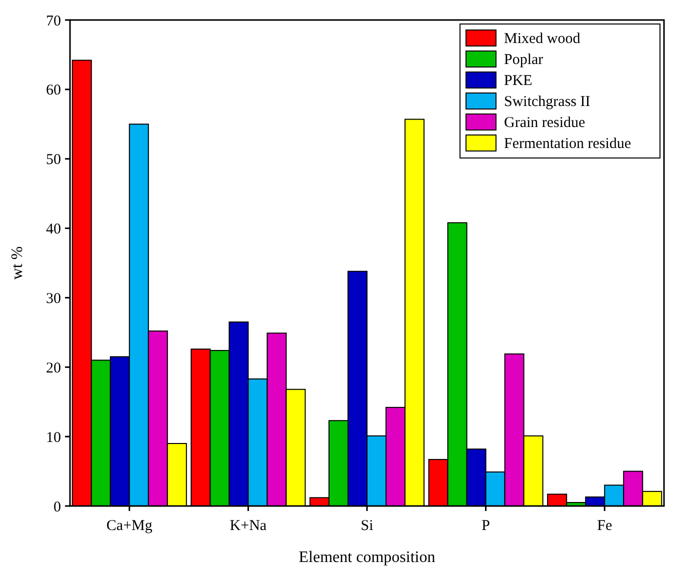  I want to click on legend-label: Grain residue, so click(545, 123).